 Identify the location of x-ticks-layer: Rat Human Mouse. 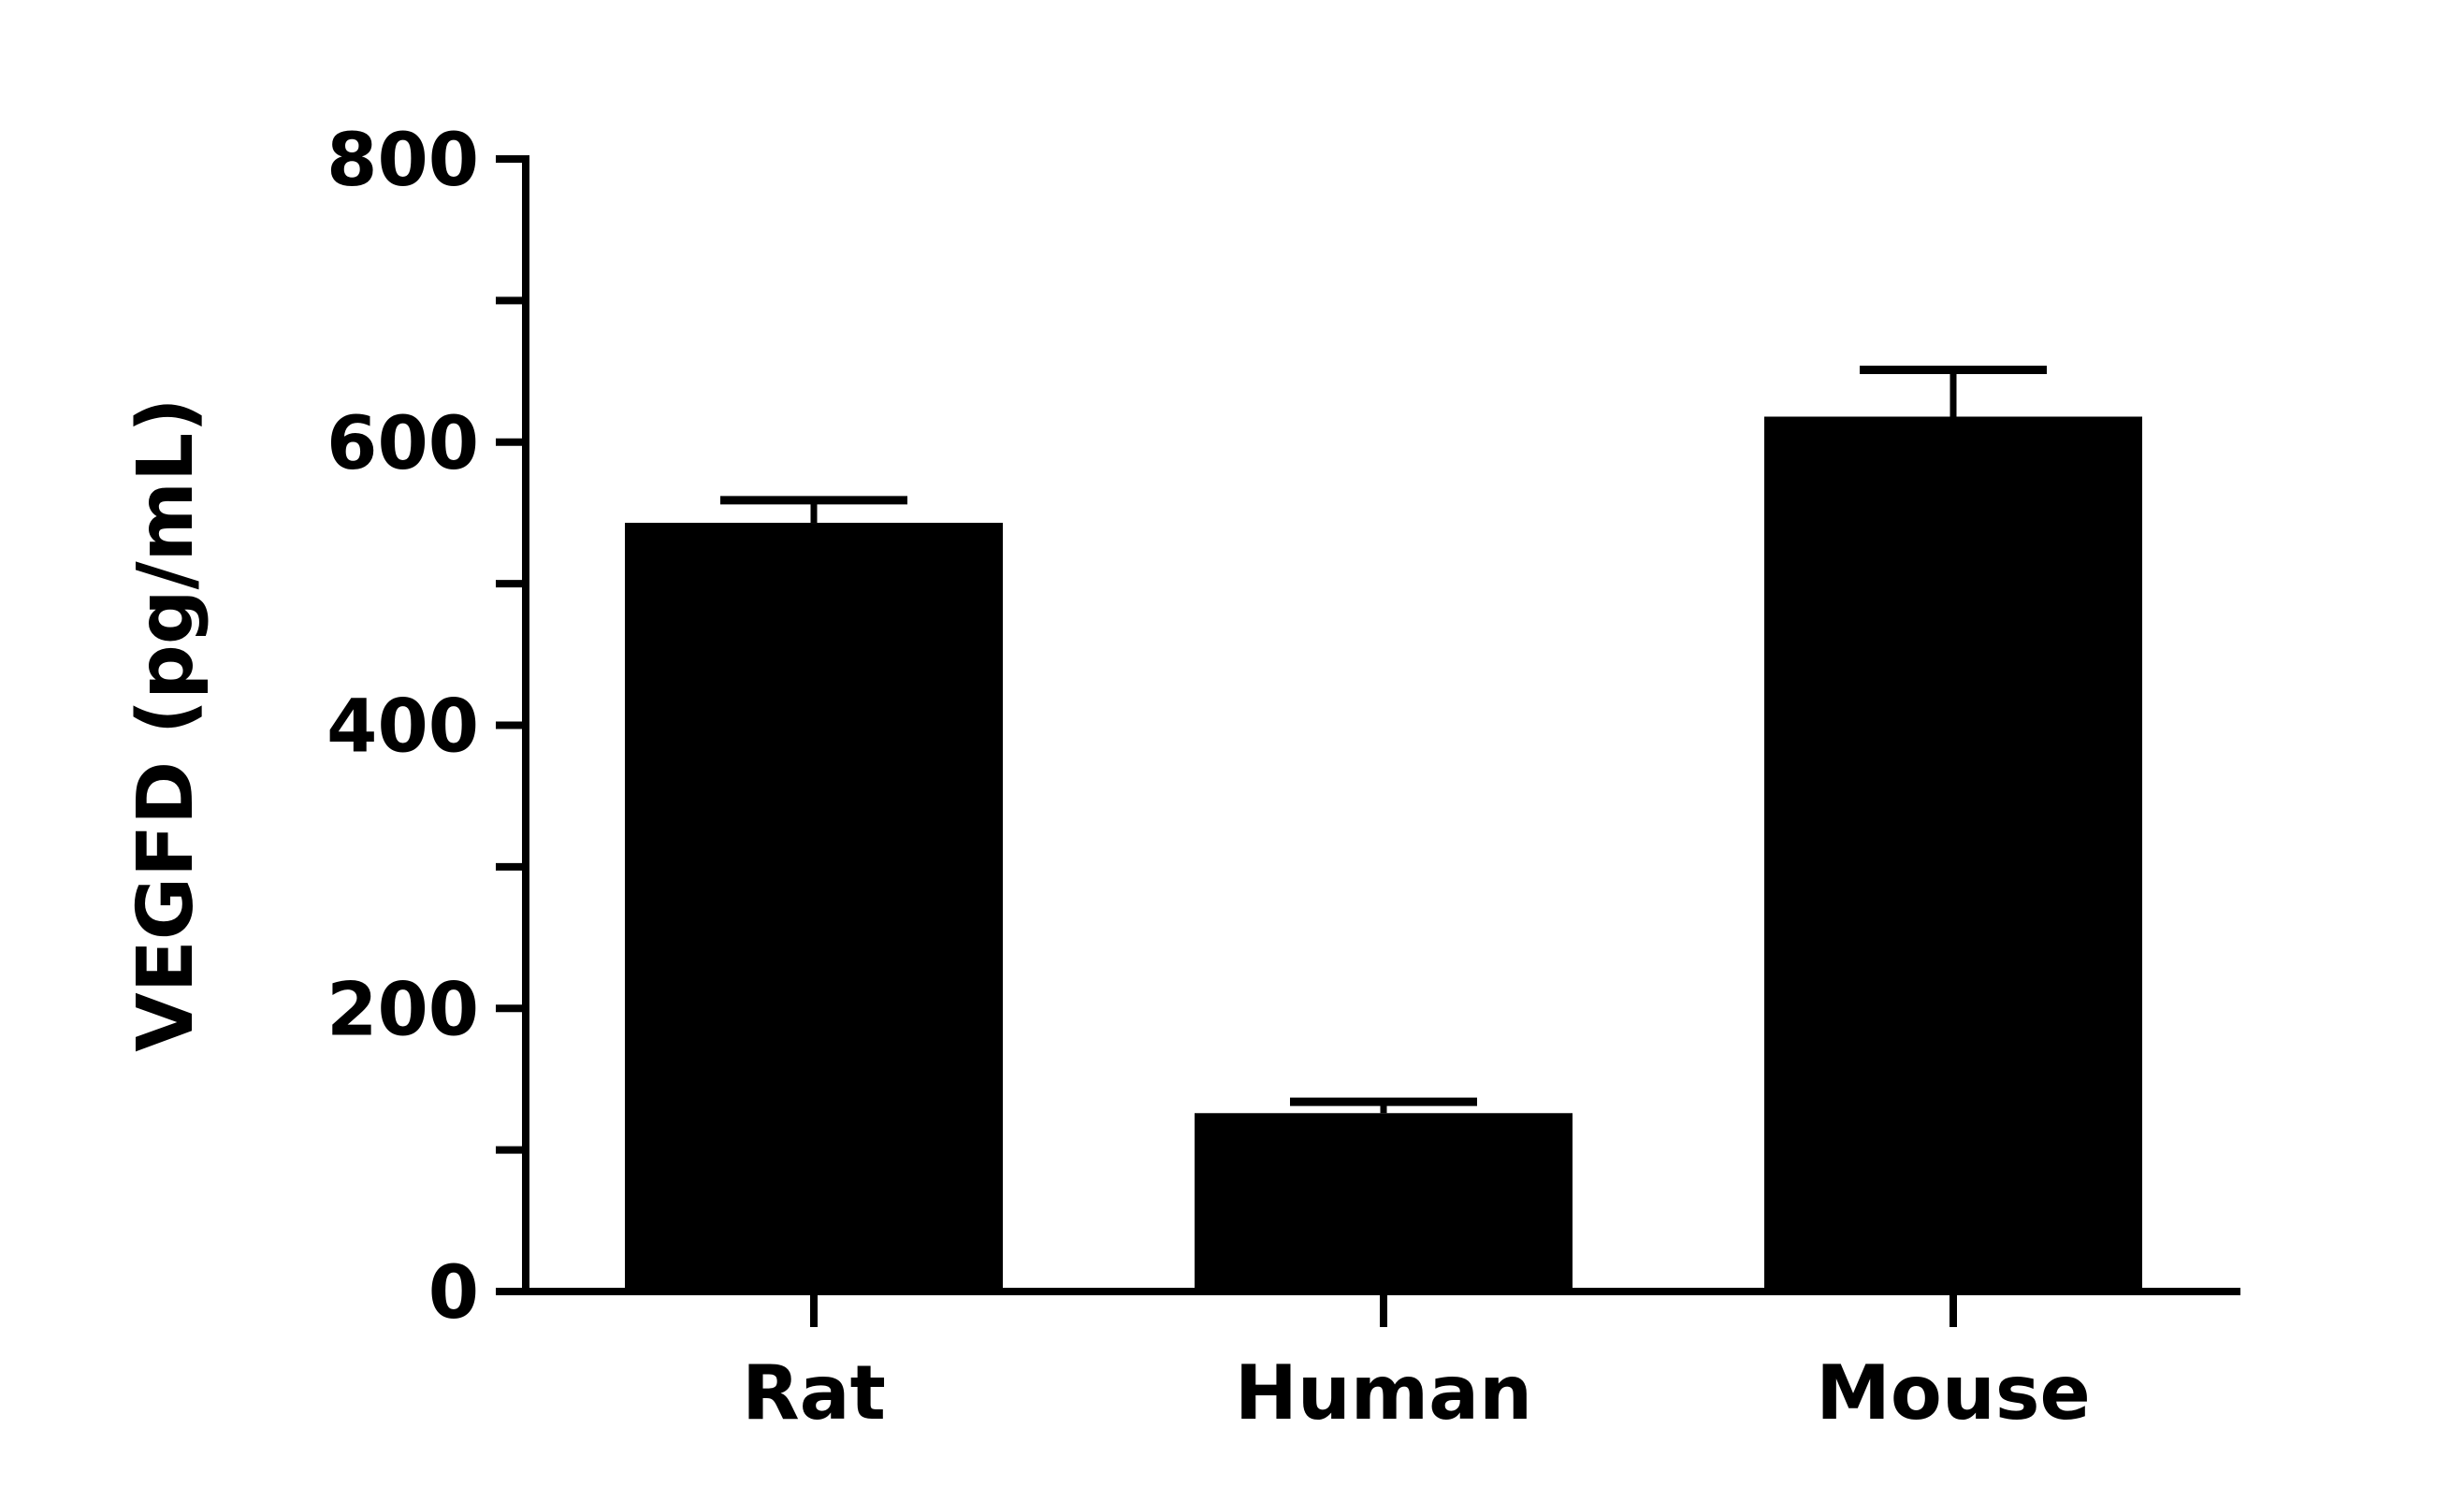
(1417, 1364).